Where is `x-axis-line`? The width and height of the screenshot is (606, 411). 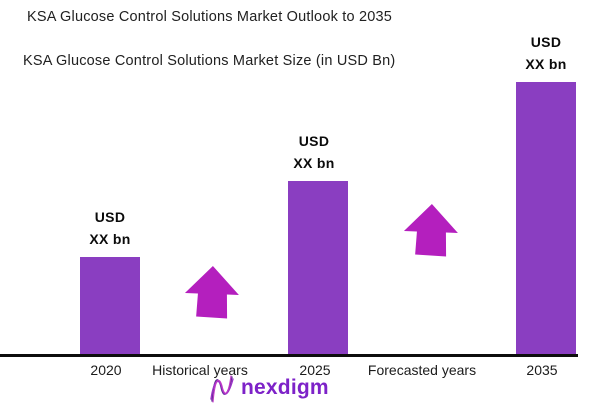
x-axis-line is located at coordinates (289, 355).